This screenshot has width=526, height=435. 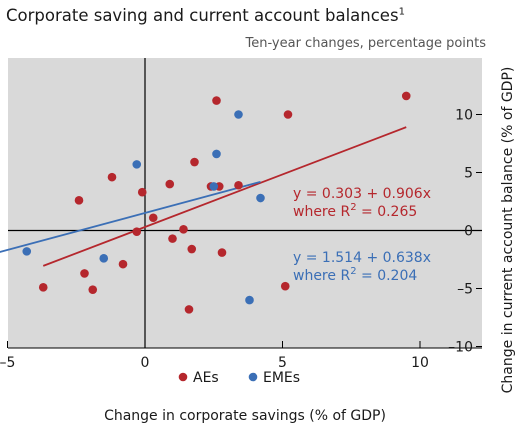 What do you see at coordinates (362, 258) in the screenshot?
I see `regression-equation: y = 1.514 + 0.638x` at bounding box center [362, 258].